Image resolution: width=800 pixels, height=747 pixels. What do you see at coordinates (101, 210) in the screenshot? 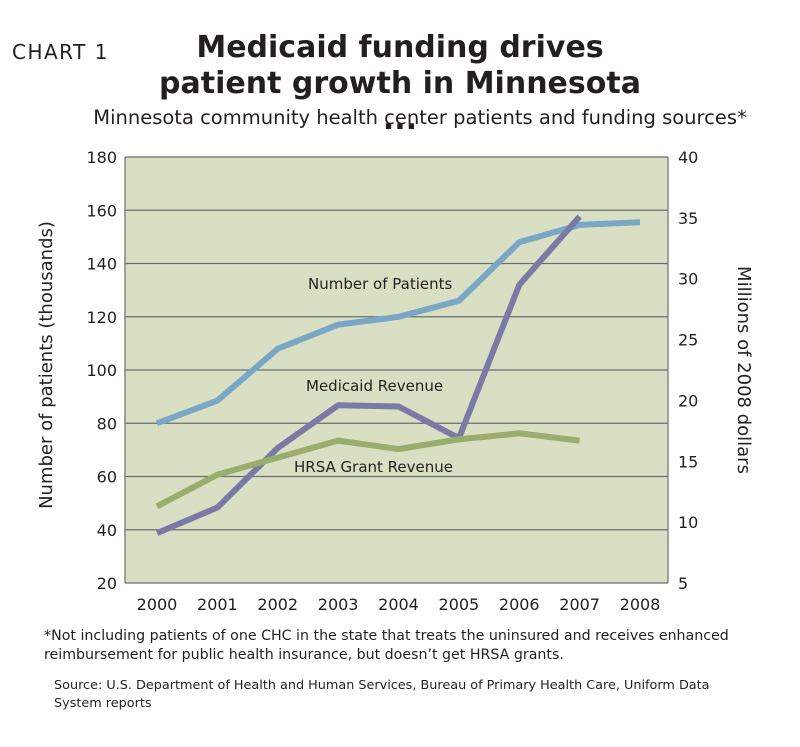
I see `y-tick-label: 160` at bounding box center [101, 210].